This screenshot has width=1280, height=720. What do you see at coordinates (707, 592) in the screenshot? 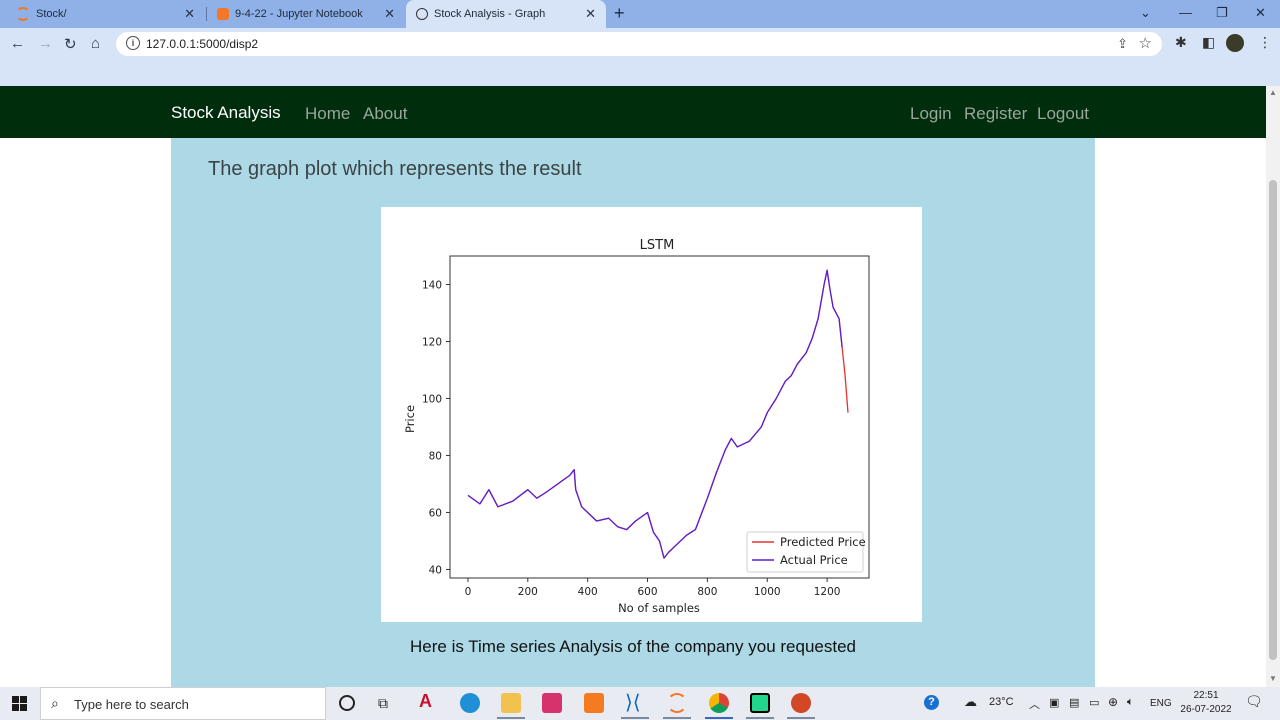
I see `x-tick-label: 800` at bounding box center [707, 592].